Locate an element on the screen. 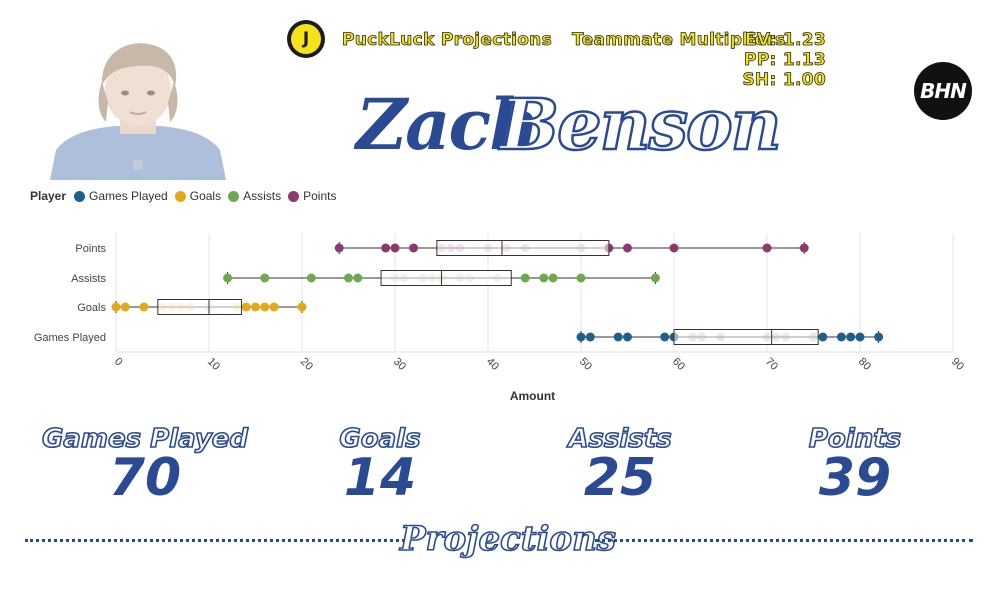 This screenshot has width=1000, height=600. y-tick-label: Points is located at coordinates (90, 249).